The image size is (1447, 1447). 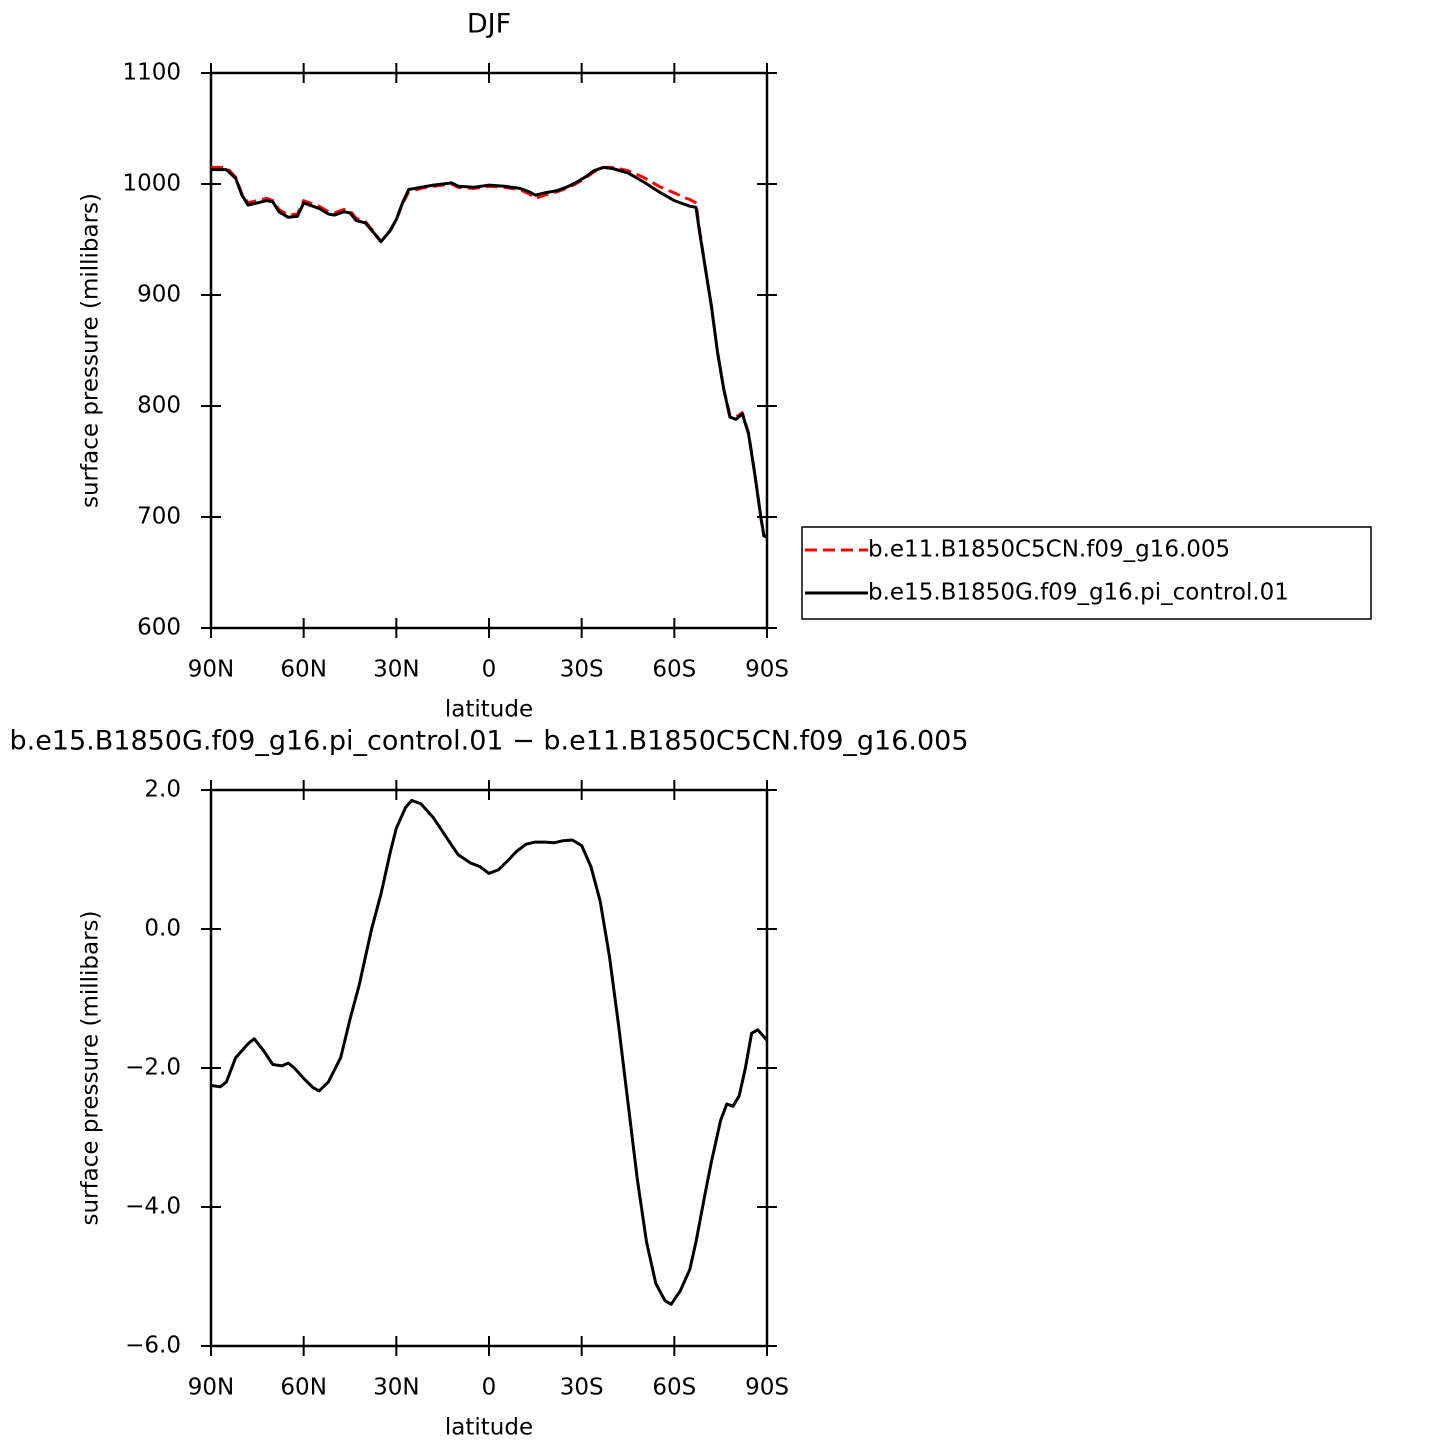 I want to click on legend-label: b.e15.B1850G.f09_g16.pi_control.01, so click(x=1078, y=593).